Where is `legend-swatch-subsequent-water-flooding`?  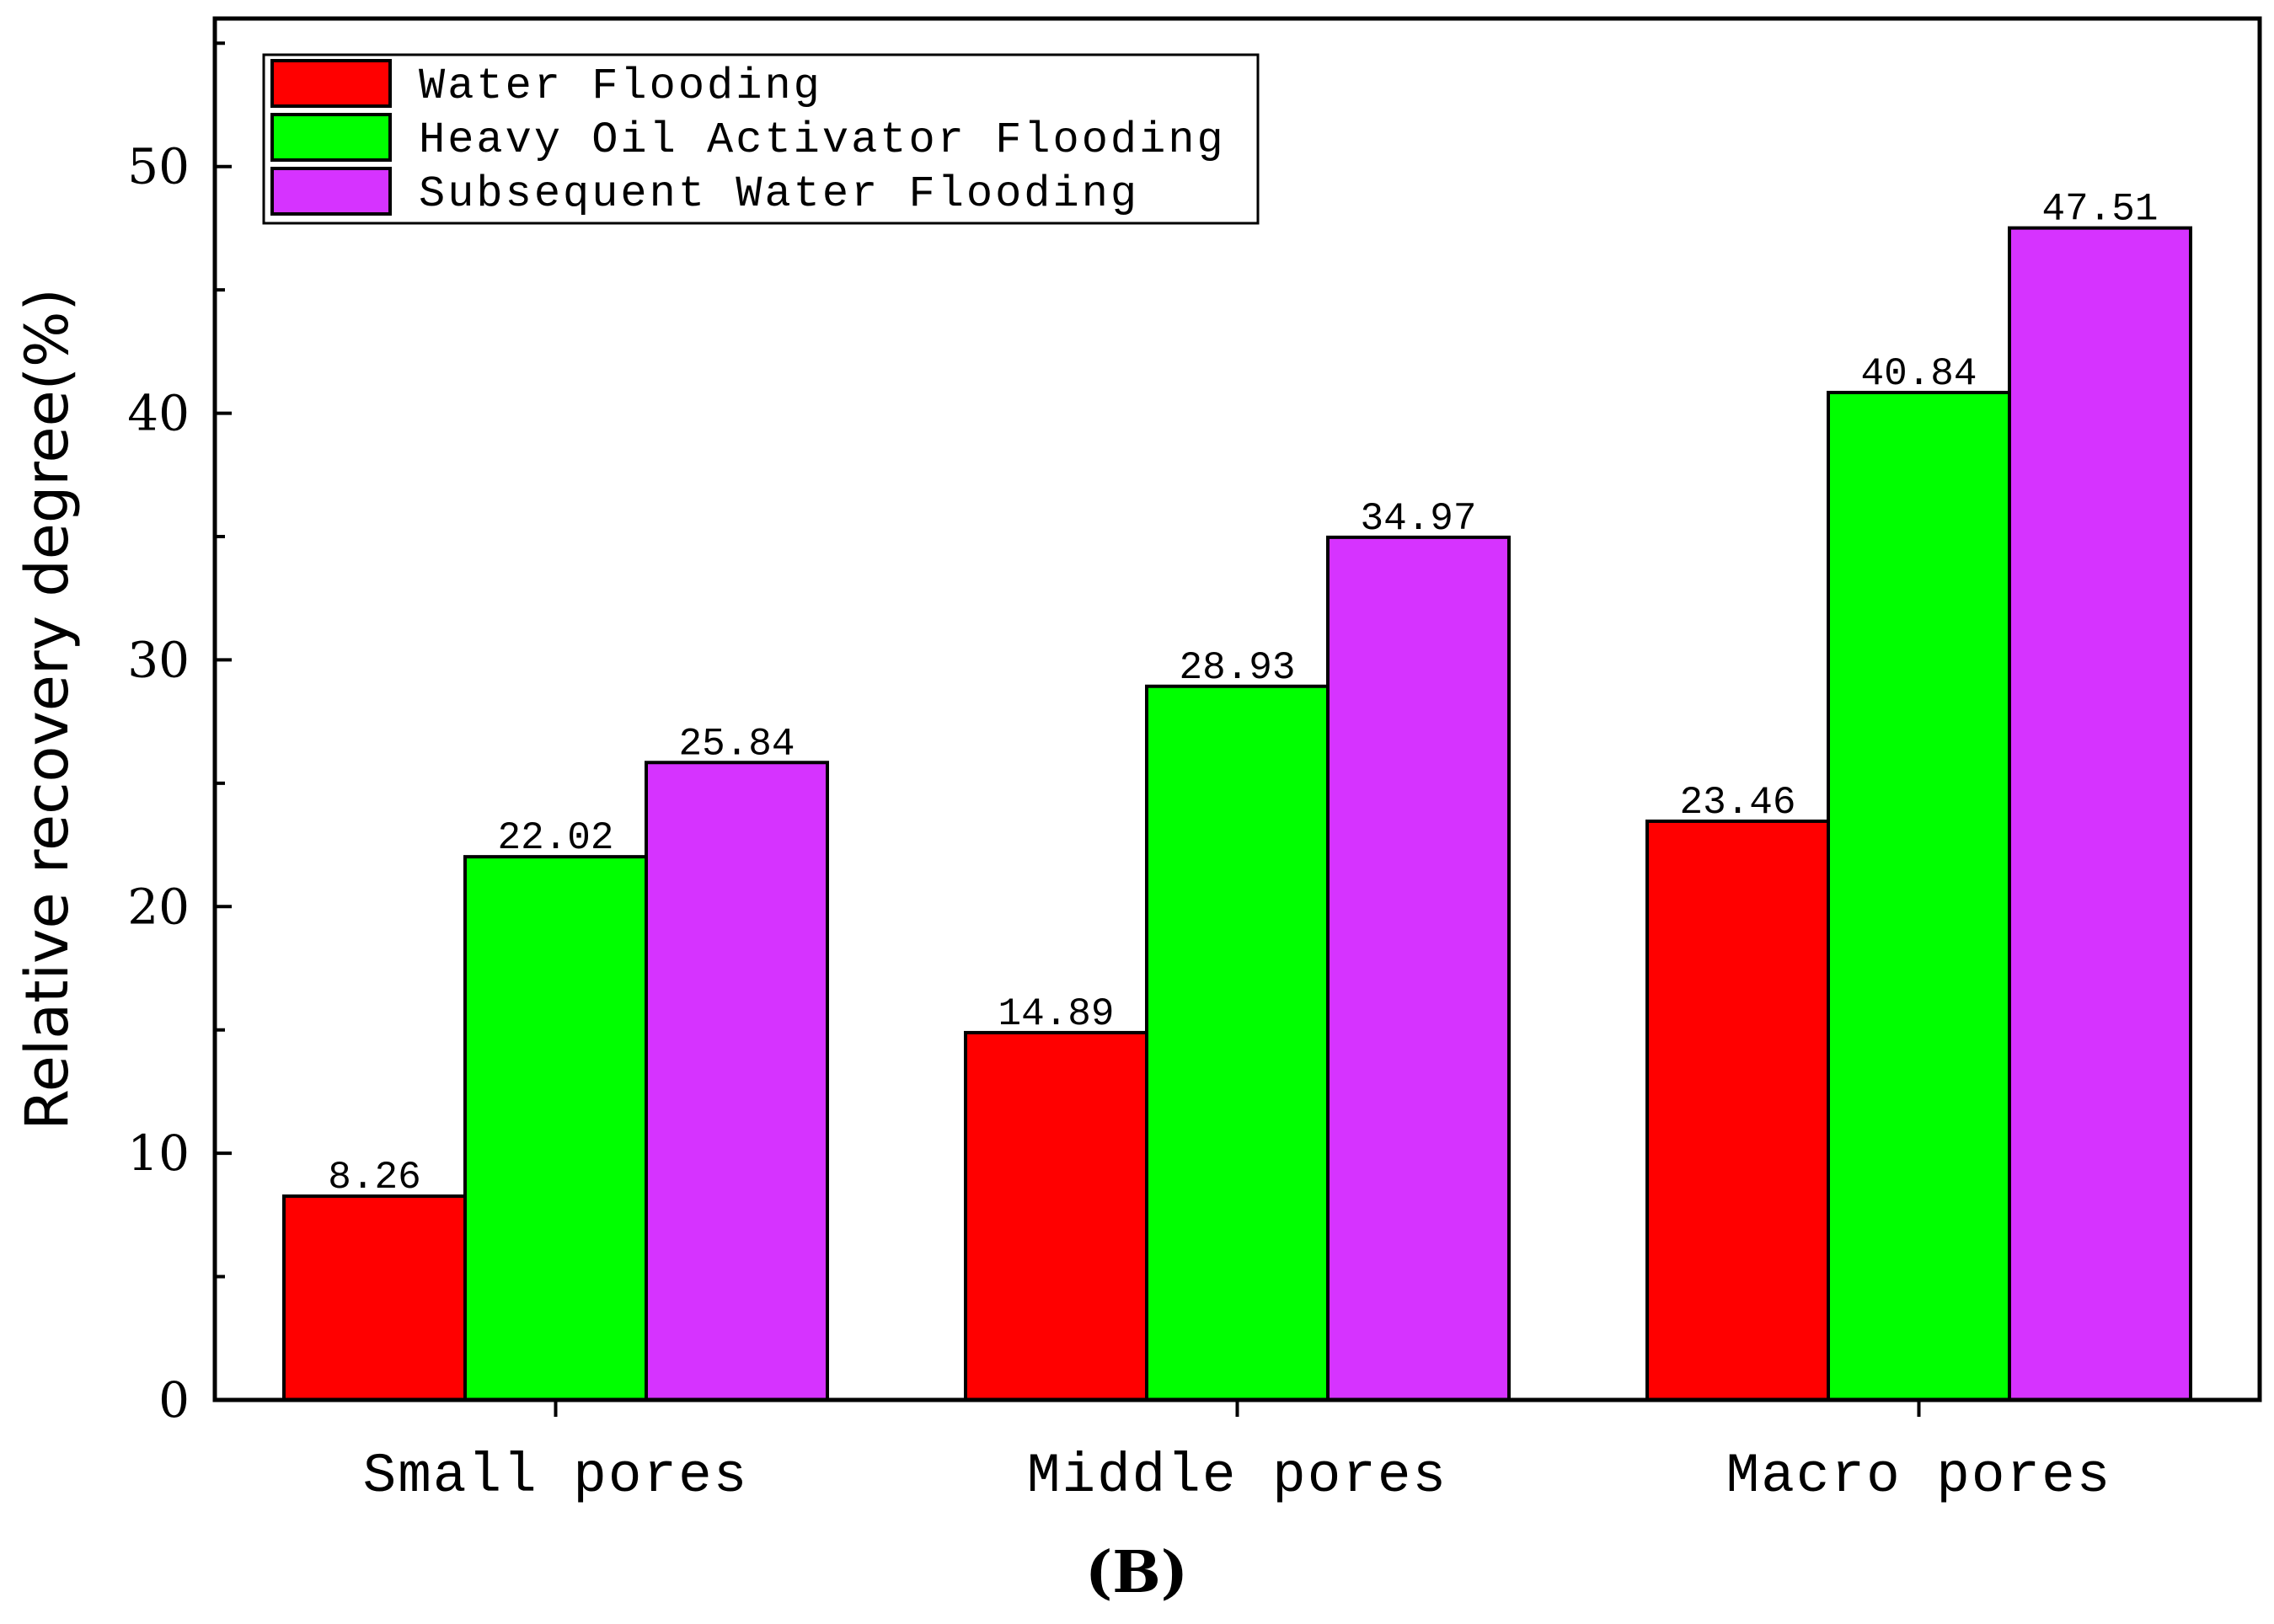
legend-swatch-subsequent-water-flooding is located at coordinates (331, 191).